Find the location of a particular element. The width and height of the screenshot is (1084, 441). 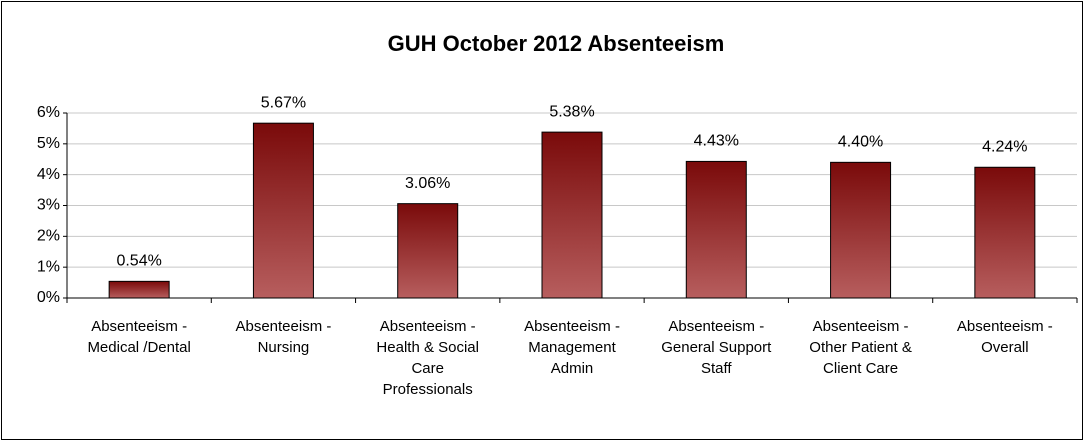

data-label: 3.06% is located at coordinates (427, 183).